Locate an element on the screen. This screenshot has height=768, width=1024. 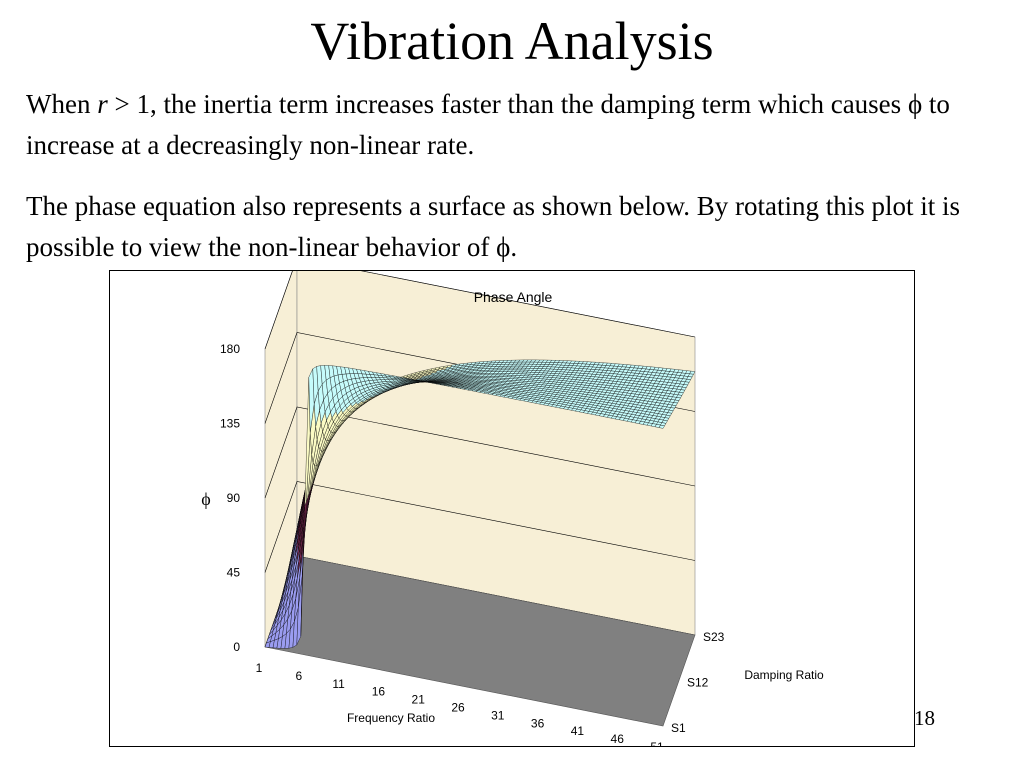
variable-r: r is located at coordinates (102, 104).